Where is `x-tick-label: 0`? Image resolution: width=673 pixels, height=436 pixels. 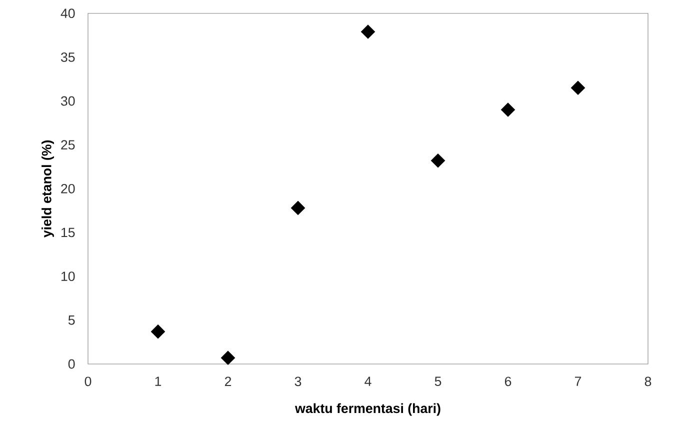 x-tick-label: 0 is located at coordinates (88, 381).